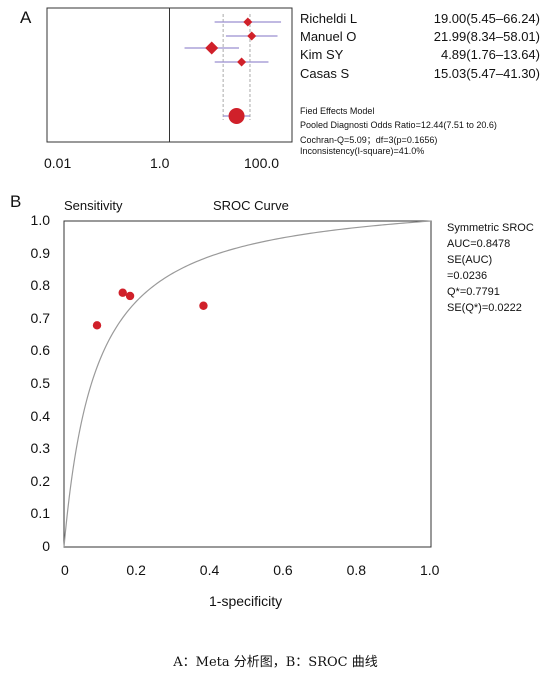  I want to click on sroc-x-tick-label: 0.8, so click(356, 570).